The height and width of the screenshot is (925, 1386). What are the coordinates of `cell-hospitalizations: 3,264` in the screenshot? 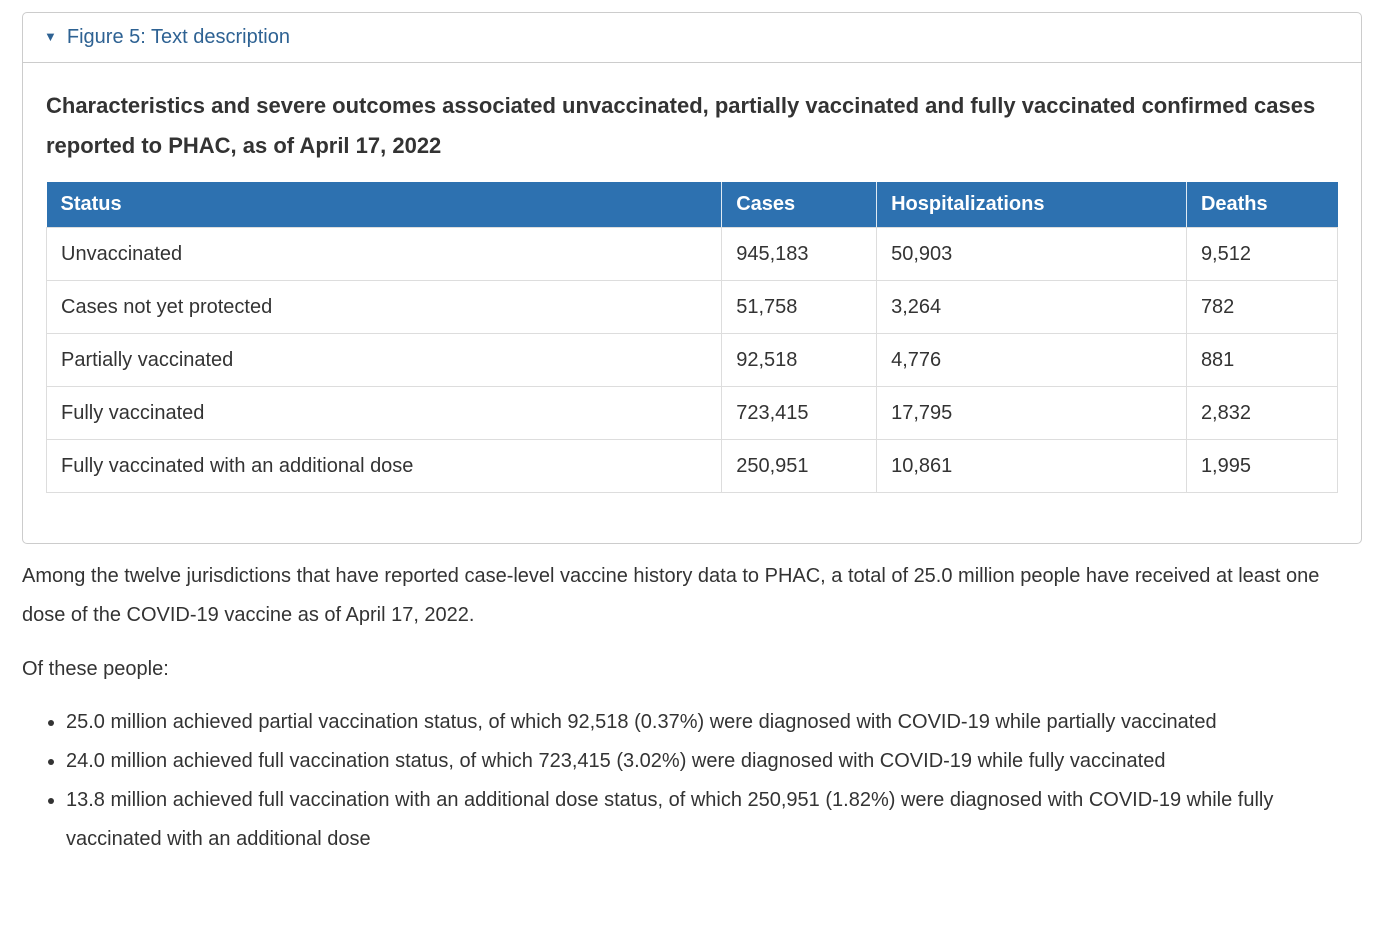 It's located at (1031, 307).